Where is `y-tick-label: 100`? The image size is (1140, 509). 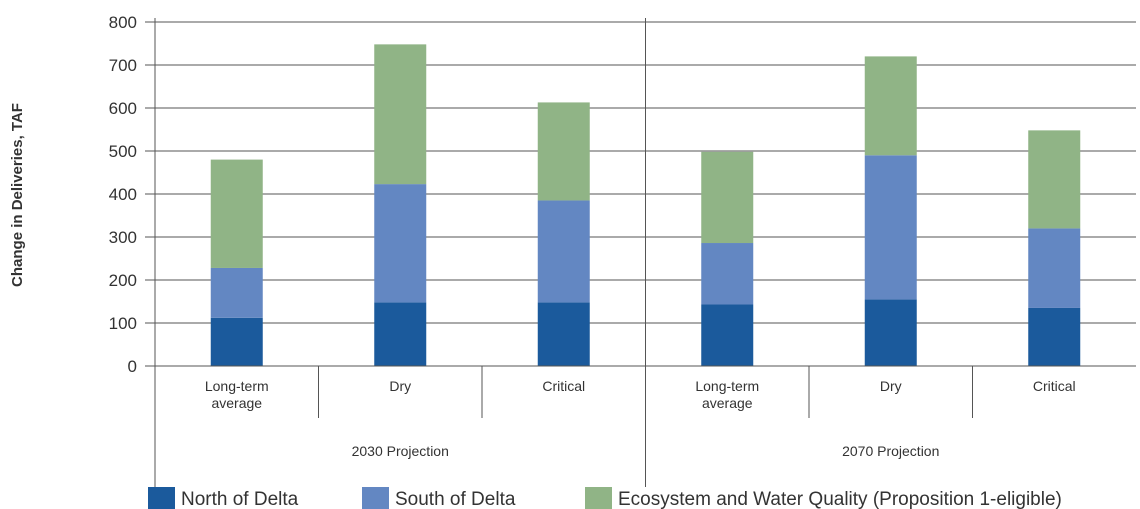 y-tick-label: 100 is located at coordinates (123, 323).